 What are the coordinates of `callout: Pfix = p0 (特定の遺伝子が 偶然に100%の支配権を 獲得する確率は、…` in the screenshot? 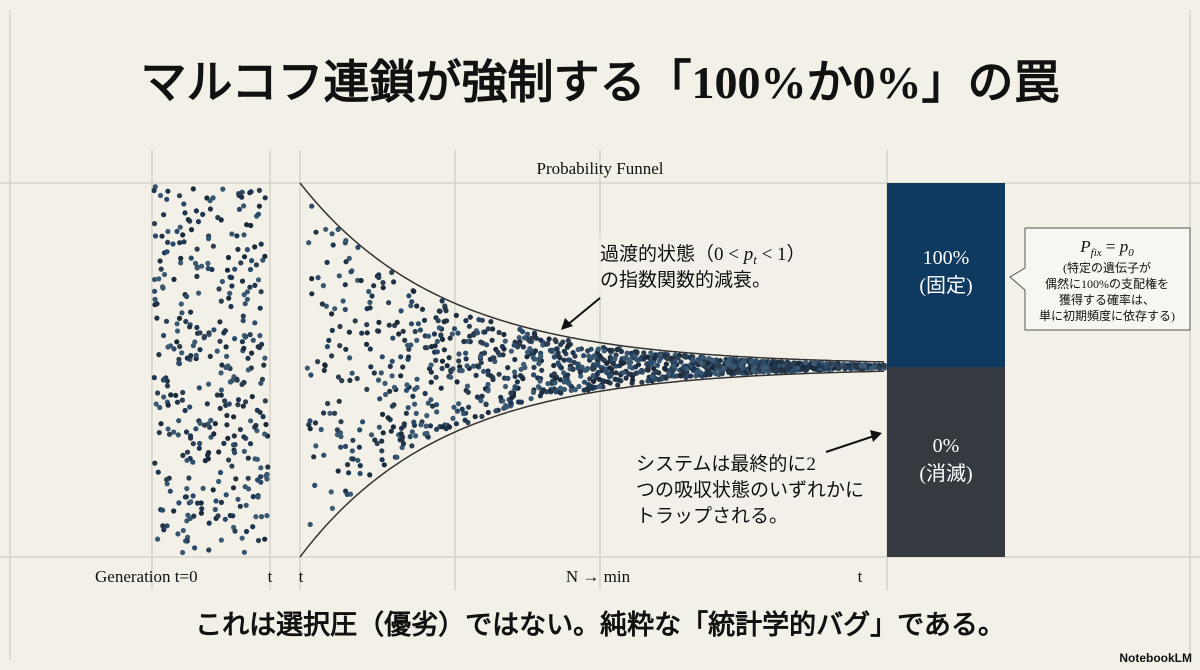 It's located at (1100, 279).